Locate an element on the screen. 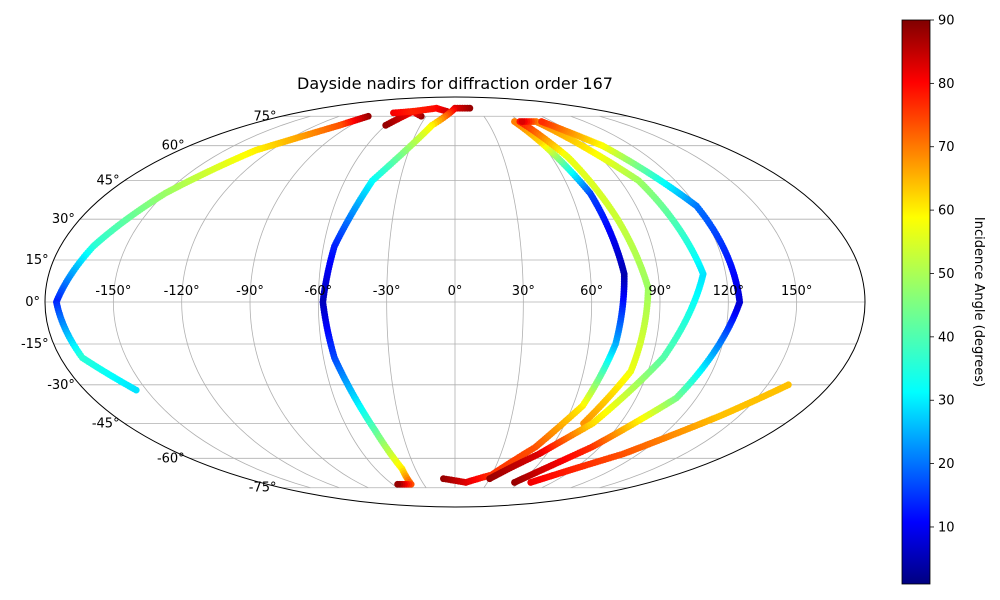 The width and height of the screenshot is (1000, 600). colorbar-tick-label: 90 is located at coordinates (946, 21).